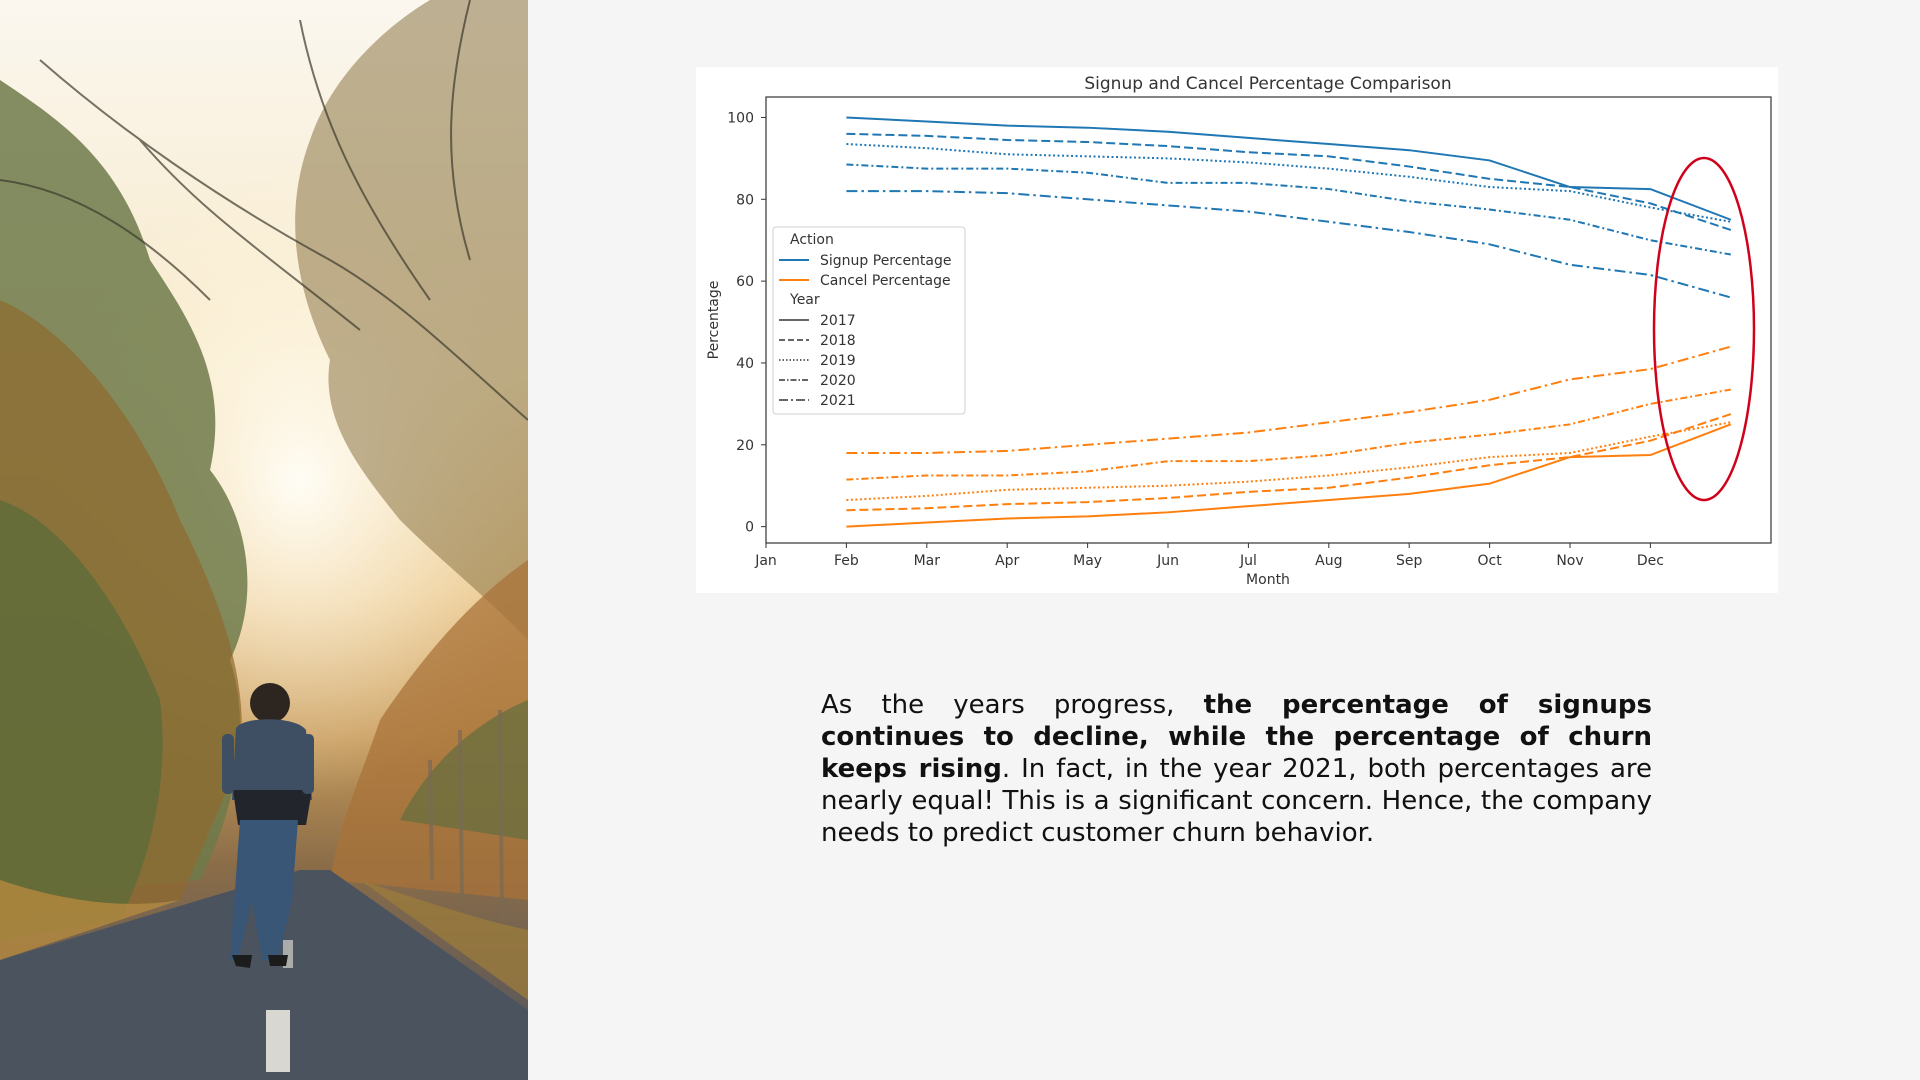  What do you see at coordinates (1267, 84) in the screenshot?
I see `chart-title: Signup and Cancel Percentage Comparison` at bounding box center [1267, 84].